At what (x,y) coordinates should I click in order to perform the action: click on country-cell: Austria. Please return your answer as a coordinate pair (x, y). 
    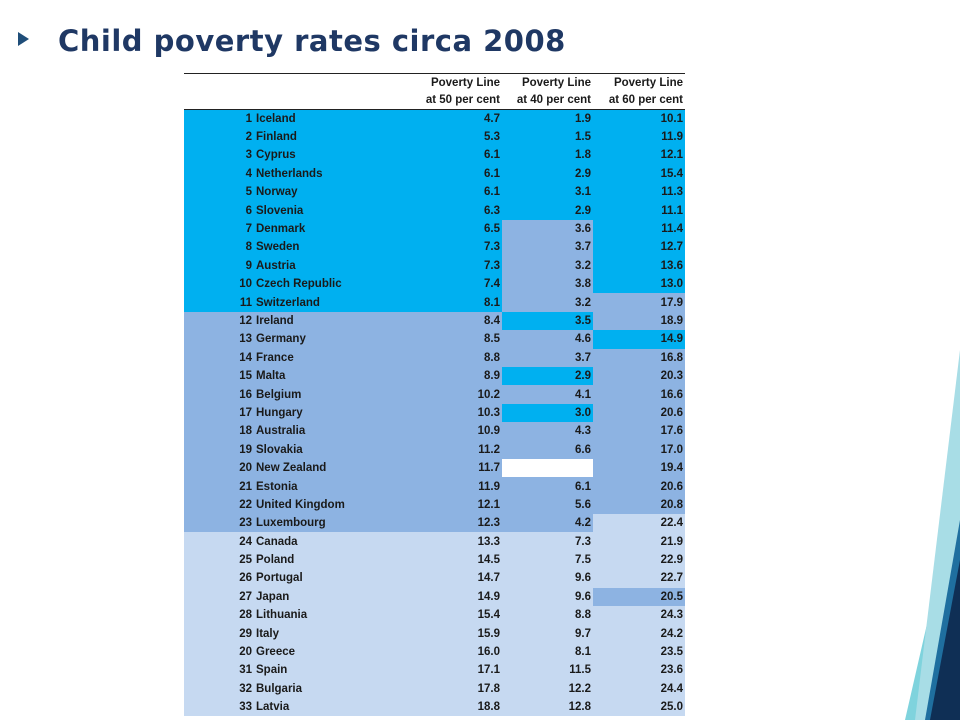
    Looking at the image, I should click on (332, 266).